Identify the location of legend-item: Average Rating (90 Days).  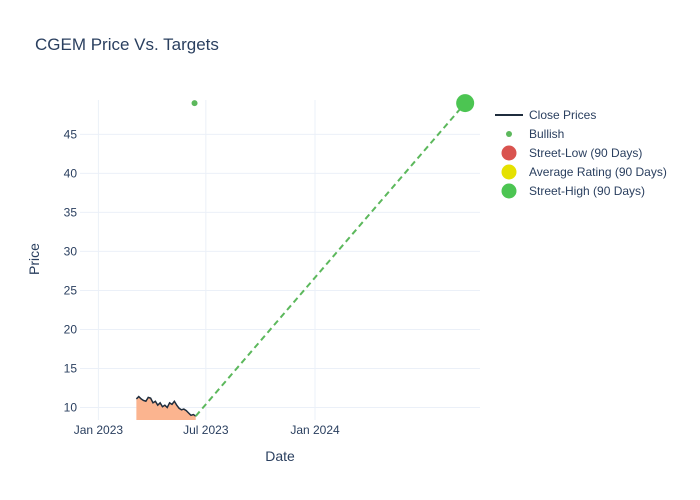
(584, 172).